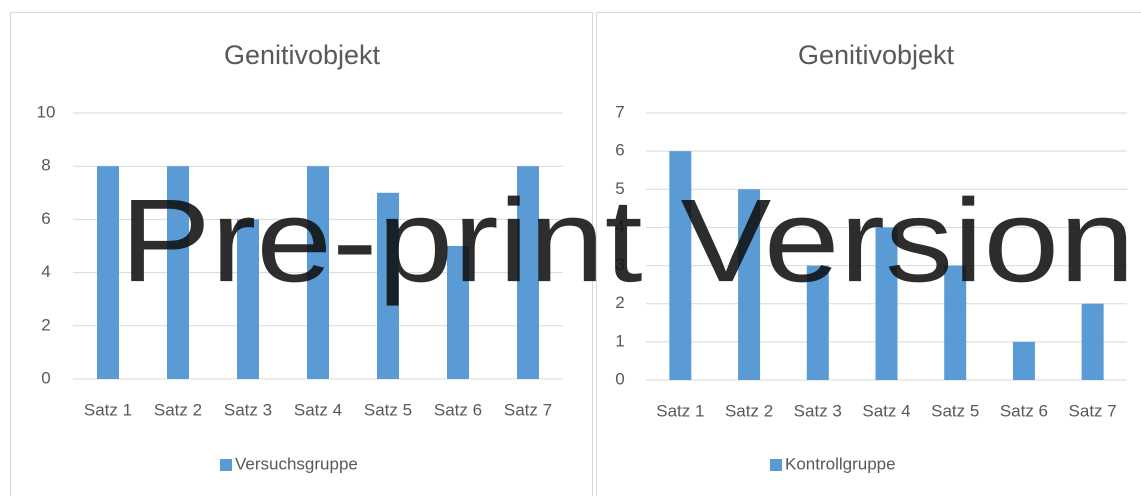 Image resolution: width=1141 pixels, height=496 pixels. I want to click on y-tick-label: 7, so click(619, 111).